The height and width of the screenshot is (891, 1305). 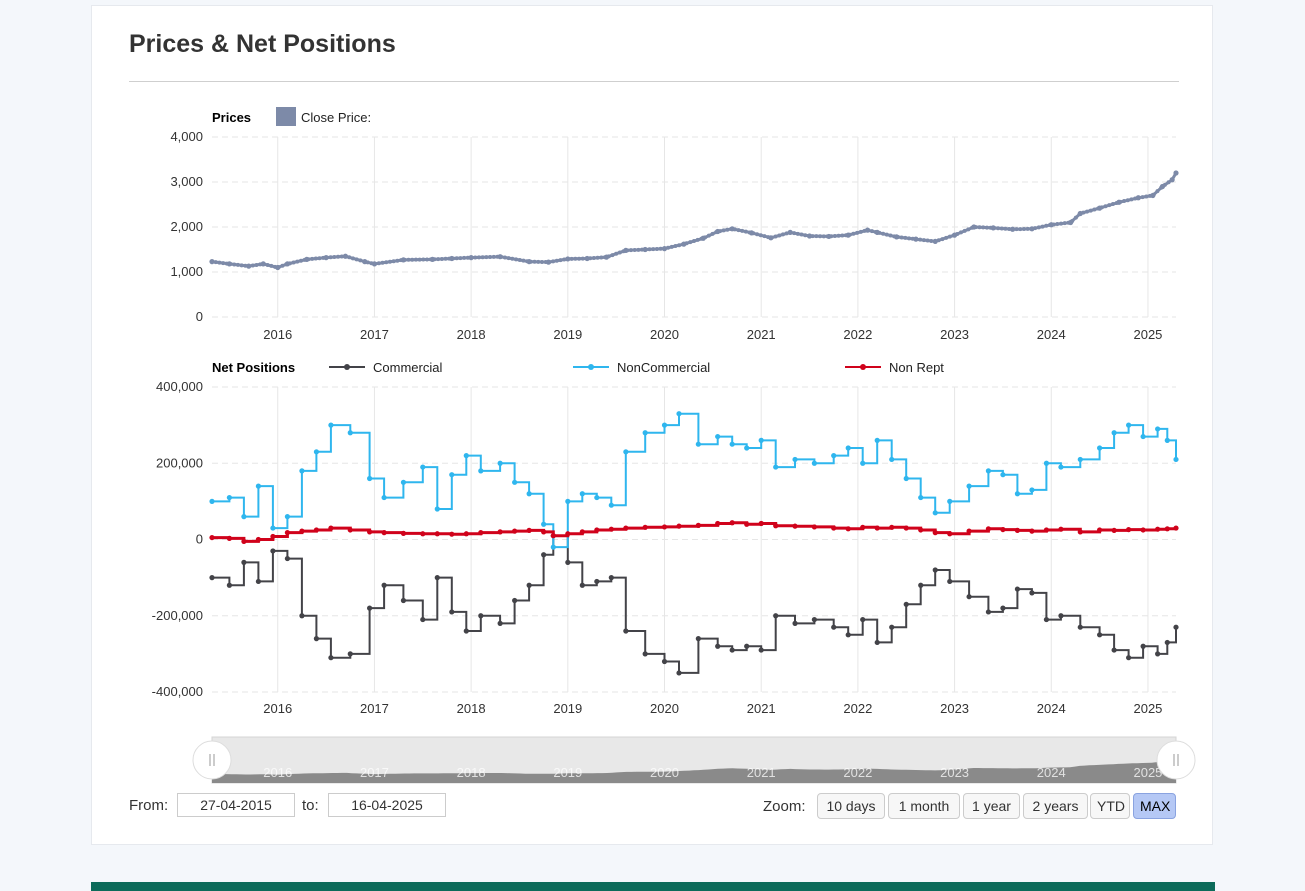 I want to click on zoom-10-days-button: 10 days, so click(x=851, y=806).